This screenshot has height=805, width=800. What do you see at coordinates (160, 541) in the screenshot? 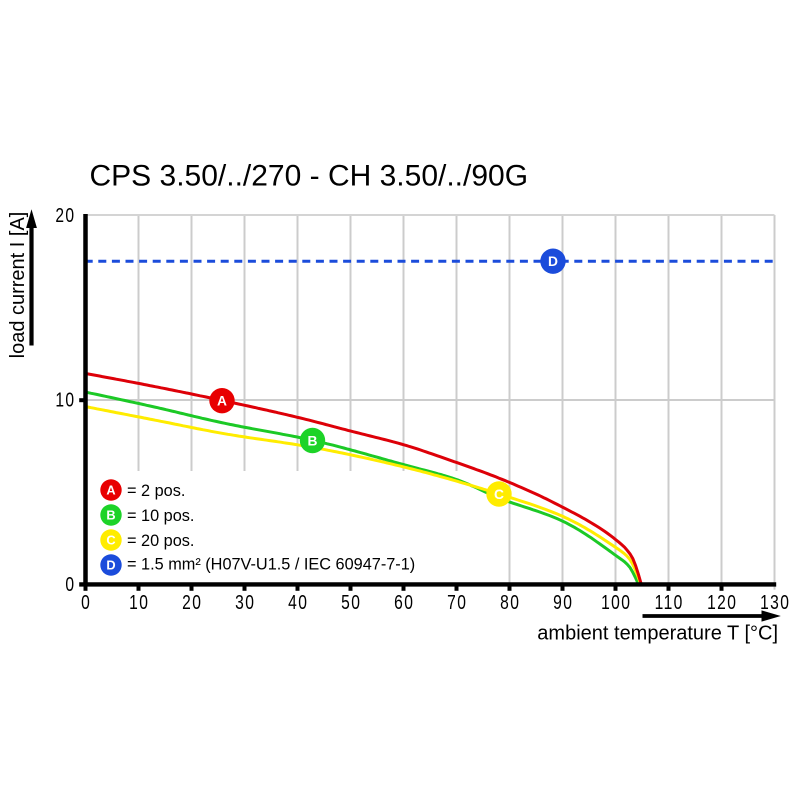
I see `svg-text: = 20 pos.` at bounding box center [160, 541].